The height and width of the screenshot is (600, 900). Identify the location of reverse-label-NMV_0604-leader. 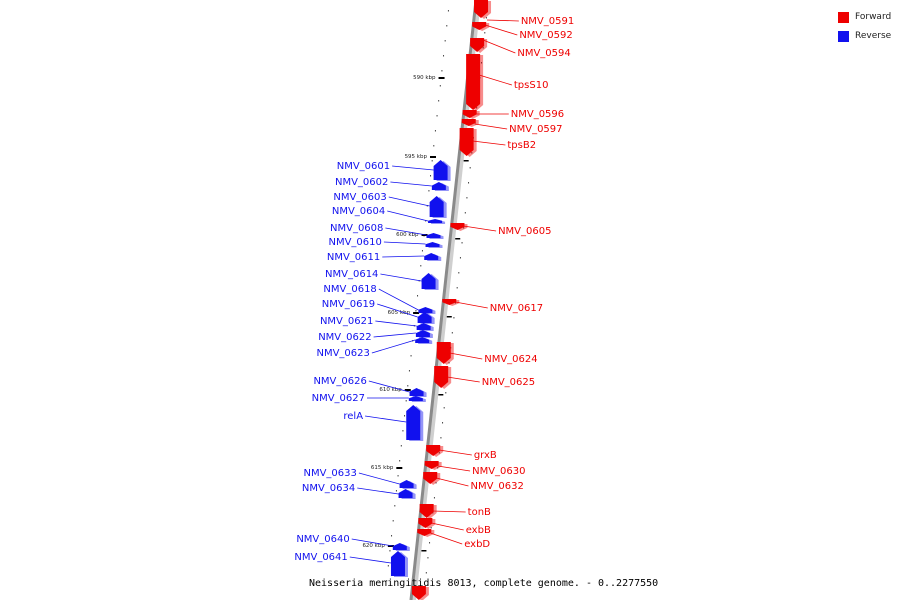
(408, 216).